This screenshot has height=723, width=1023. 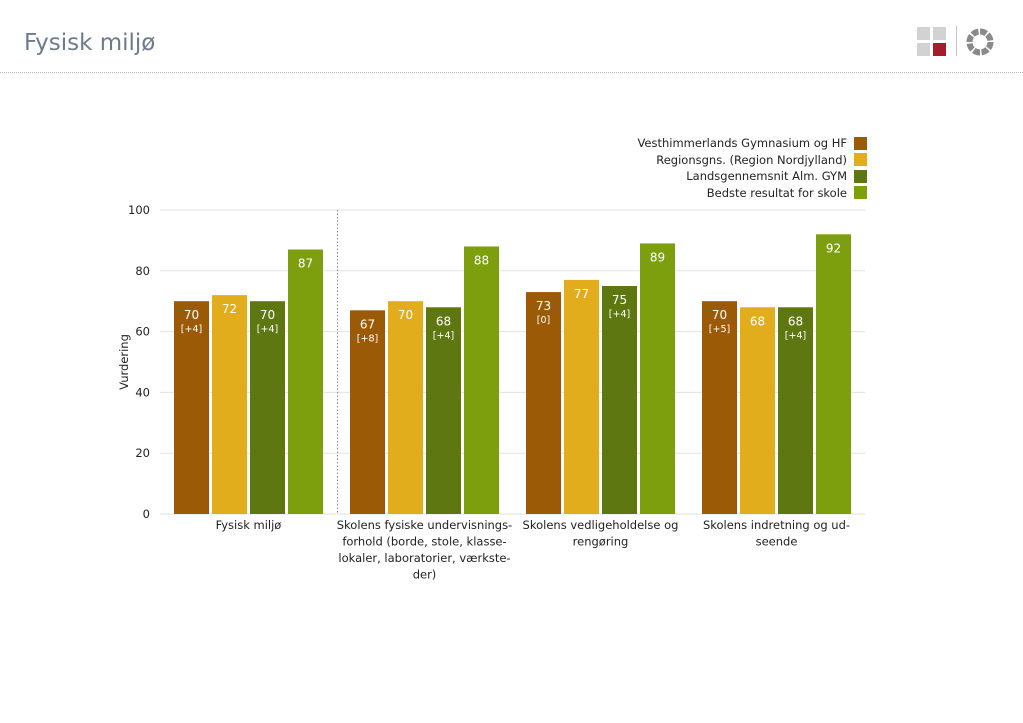 I want to click on bar-value-label: 88, so click(x=481, y=260).